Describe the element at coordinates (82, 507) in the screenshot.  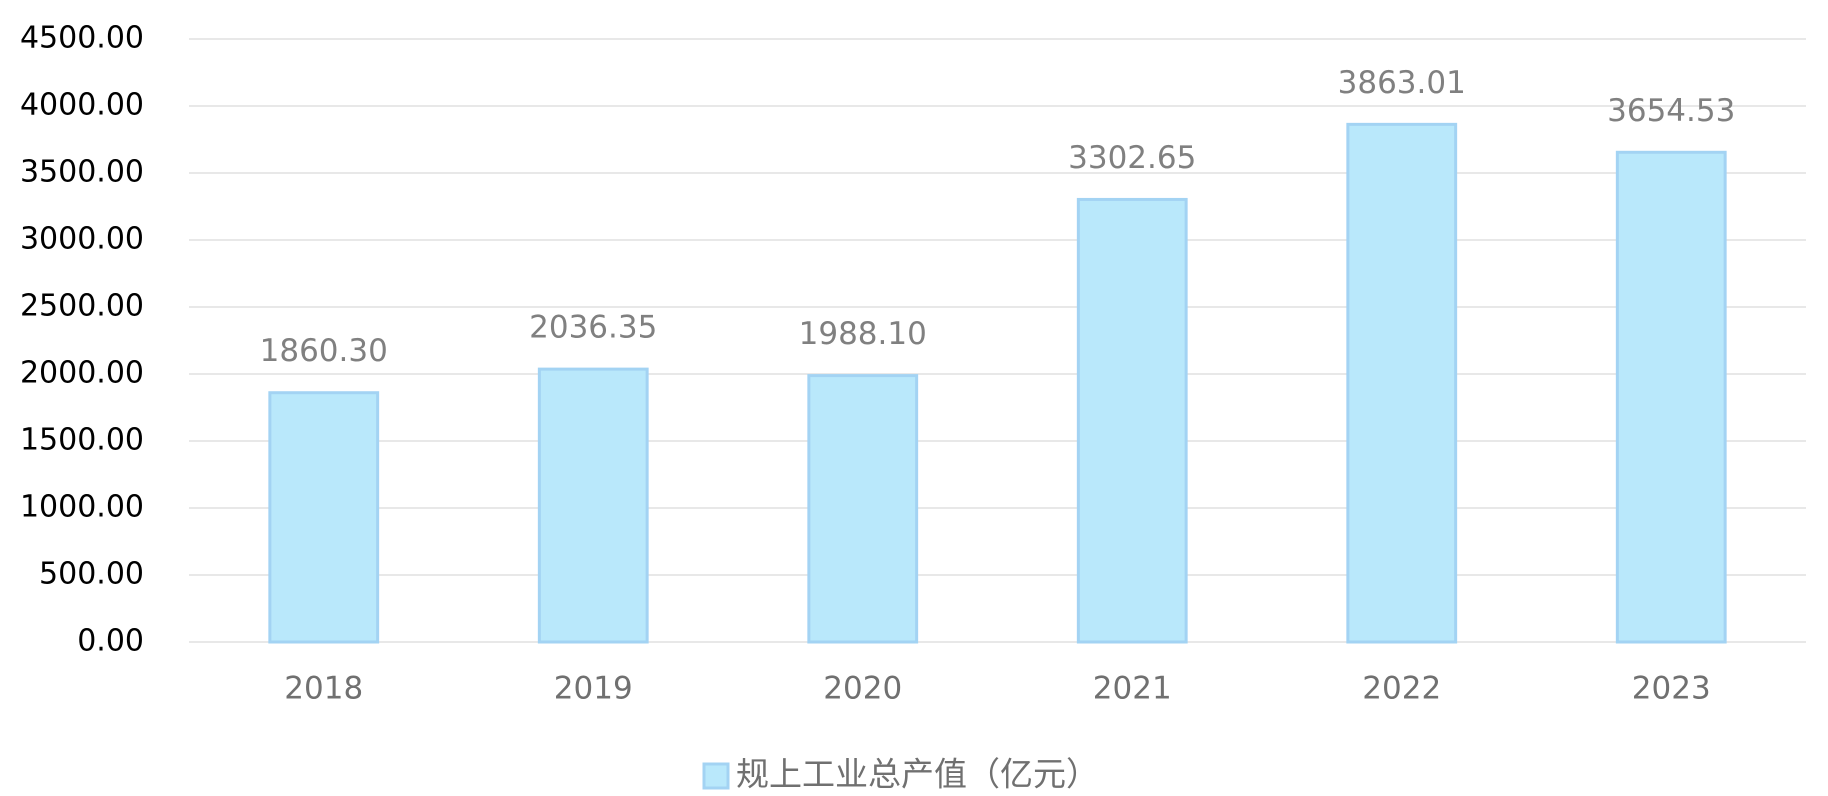
I see `y-tick-label: 1000.00` at that location.